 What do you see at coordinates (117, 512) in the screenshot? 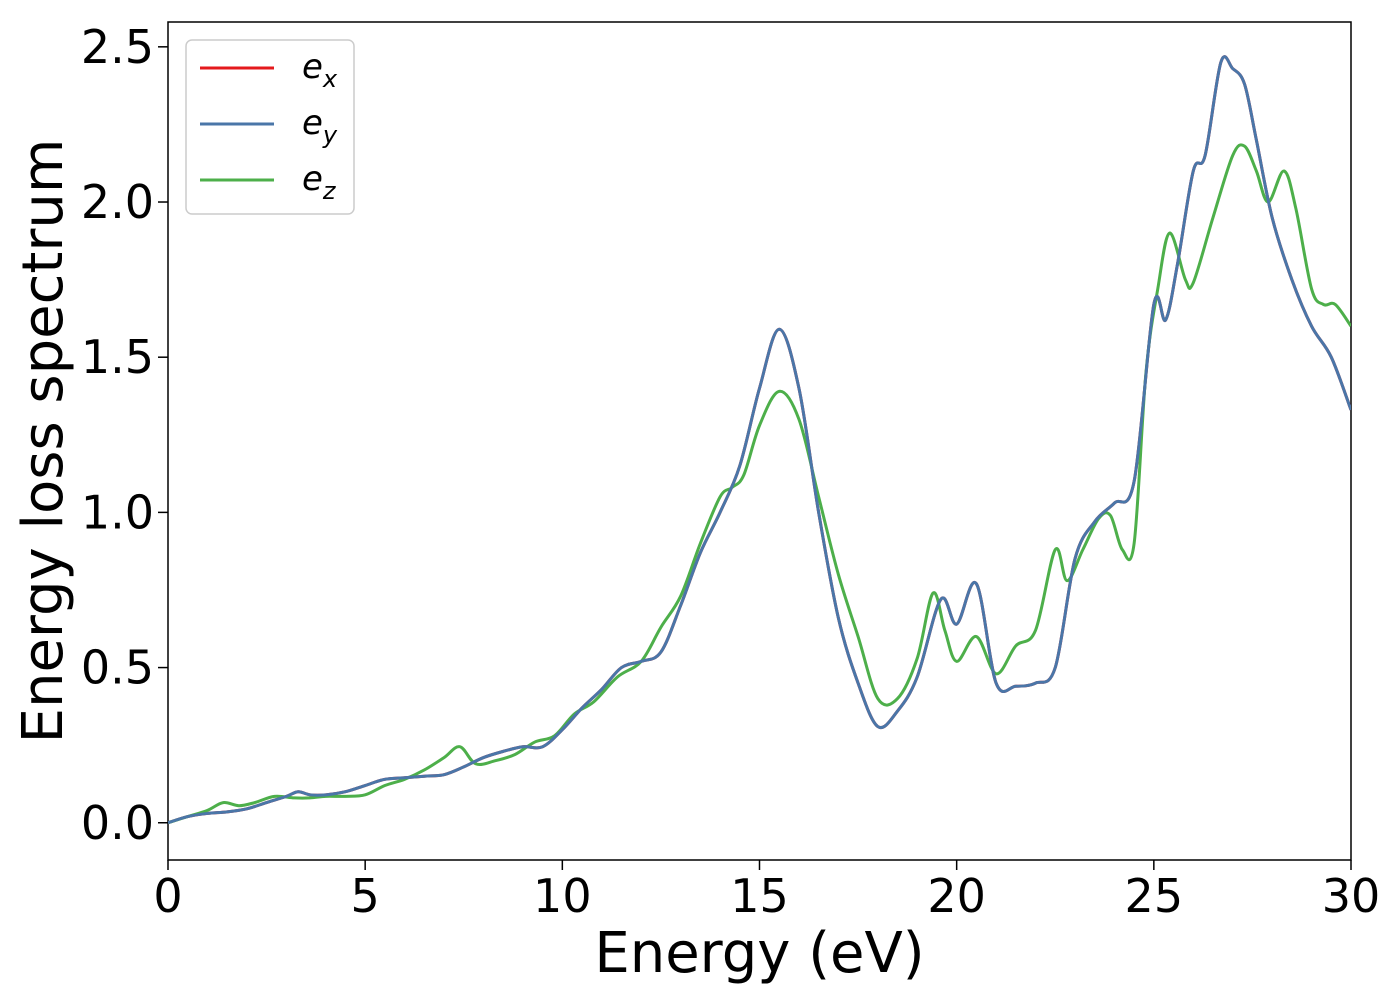
I see `y-tick-label: 1.0` at bounding box center [117, 512].